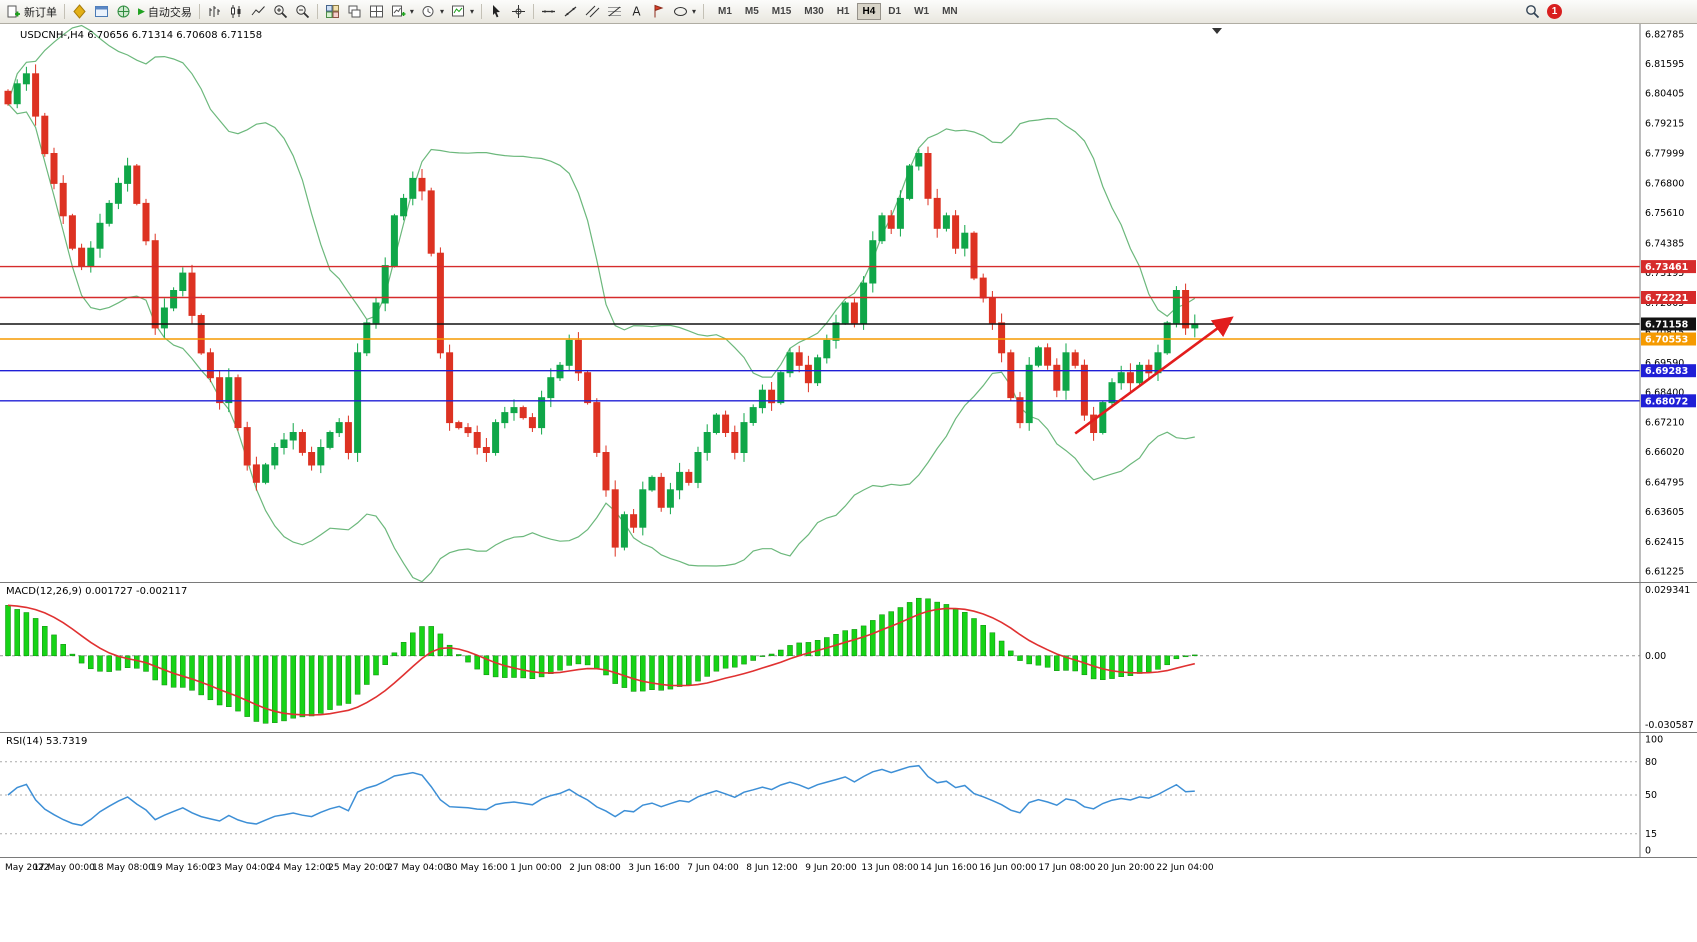 This screenshot has height=942, width=1697. Describe the element at coordinates (680, 11) in the screenshot. I see `ellipse-shape-icon` at that location.